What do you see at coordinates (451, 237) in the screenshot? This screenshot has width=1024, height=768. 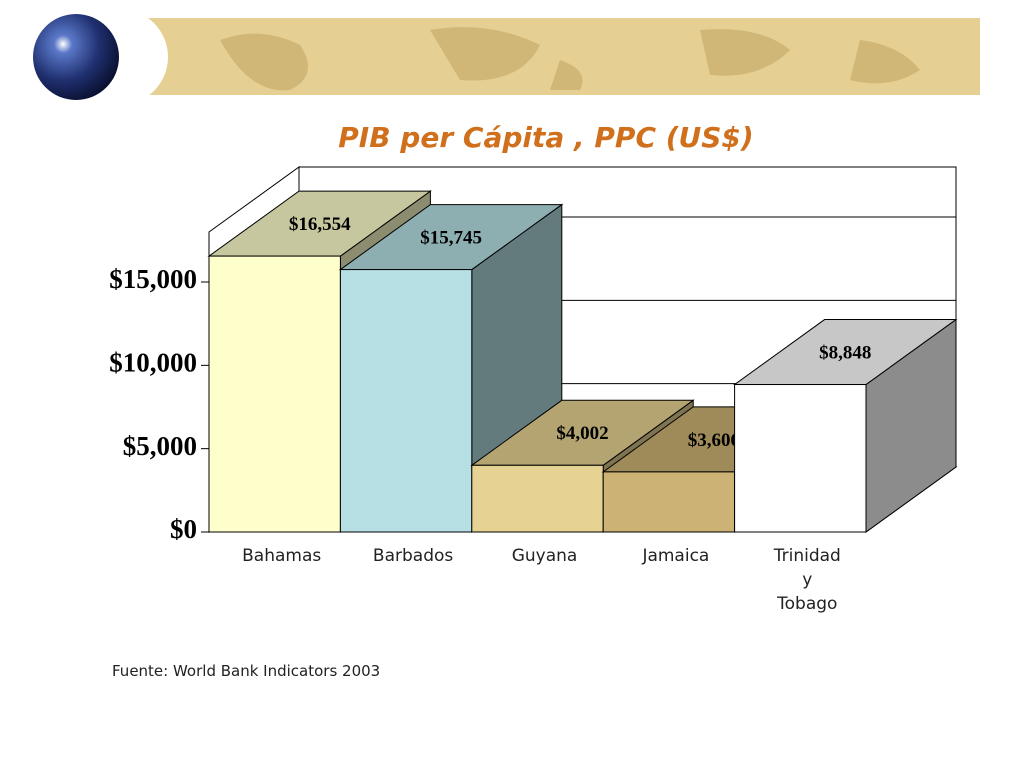 I see `data-label: $15,745` at bounding box center [451, 237].